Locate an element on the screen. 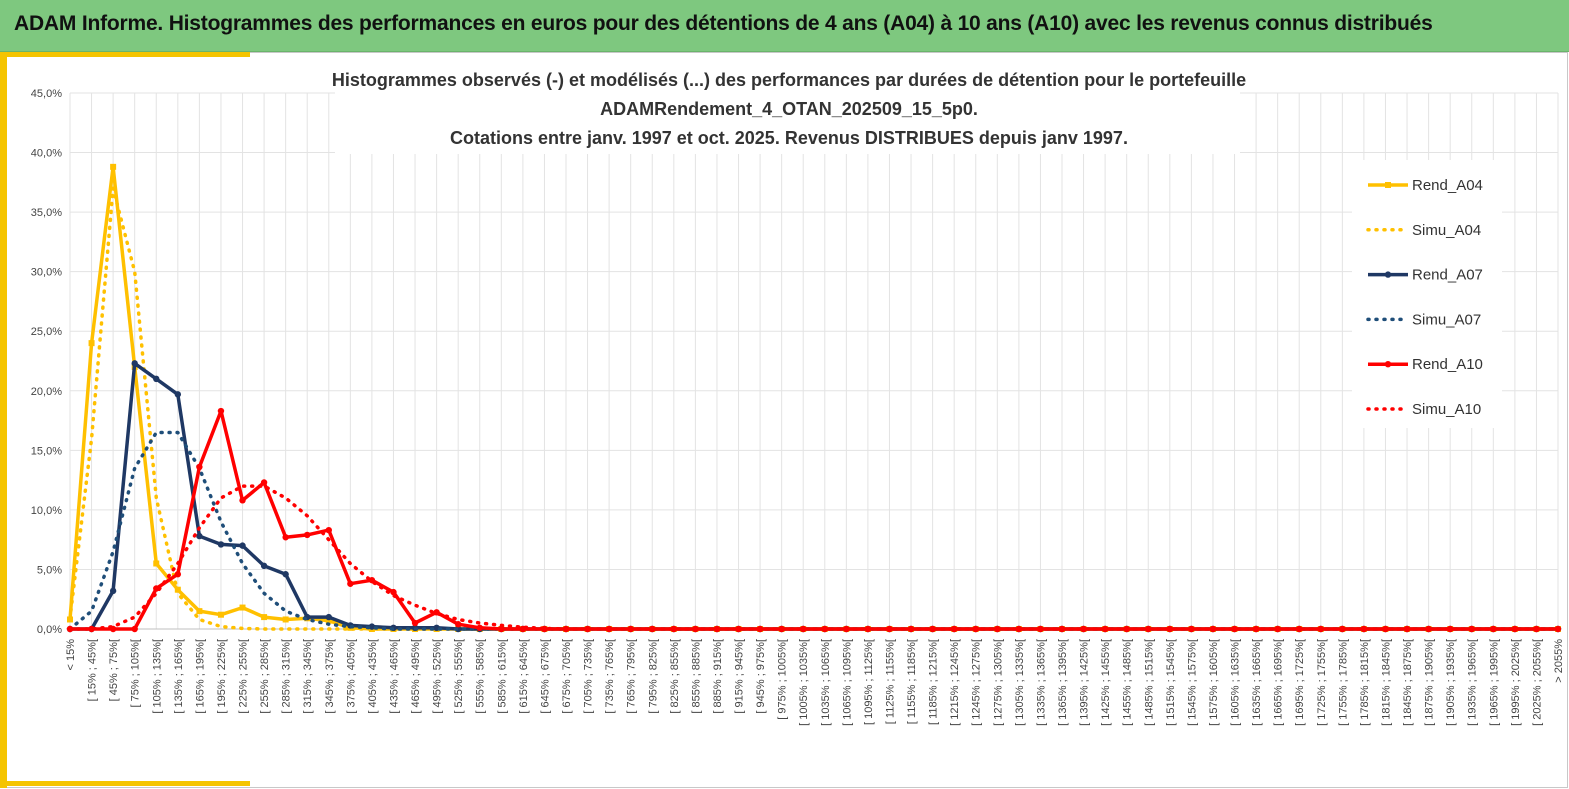  accent-bar-left is located at coordinates (3, 420).